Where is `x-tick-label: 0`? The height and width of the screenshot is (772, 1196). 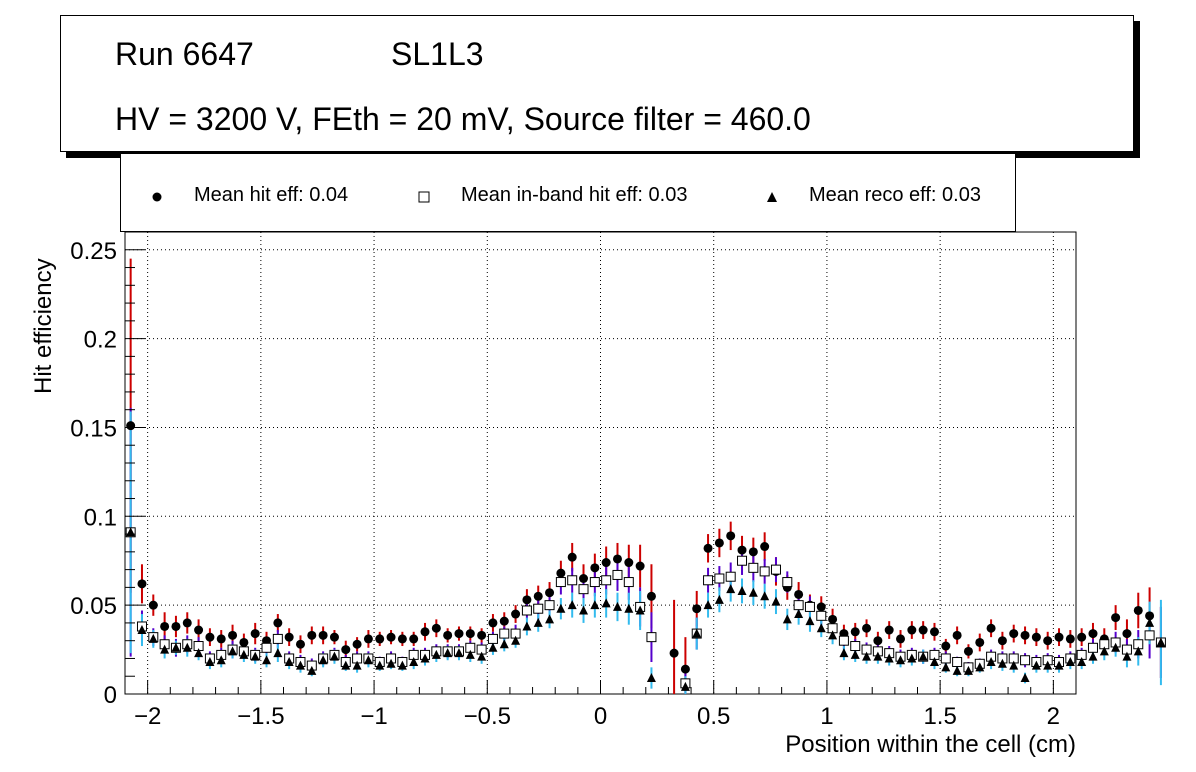
x-tick-label: 0 is located at coordinates (600, 716).